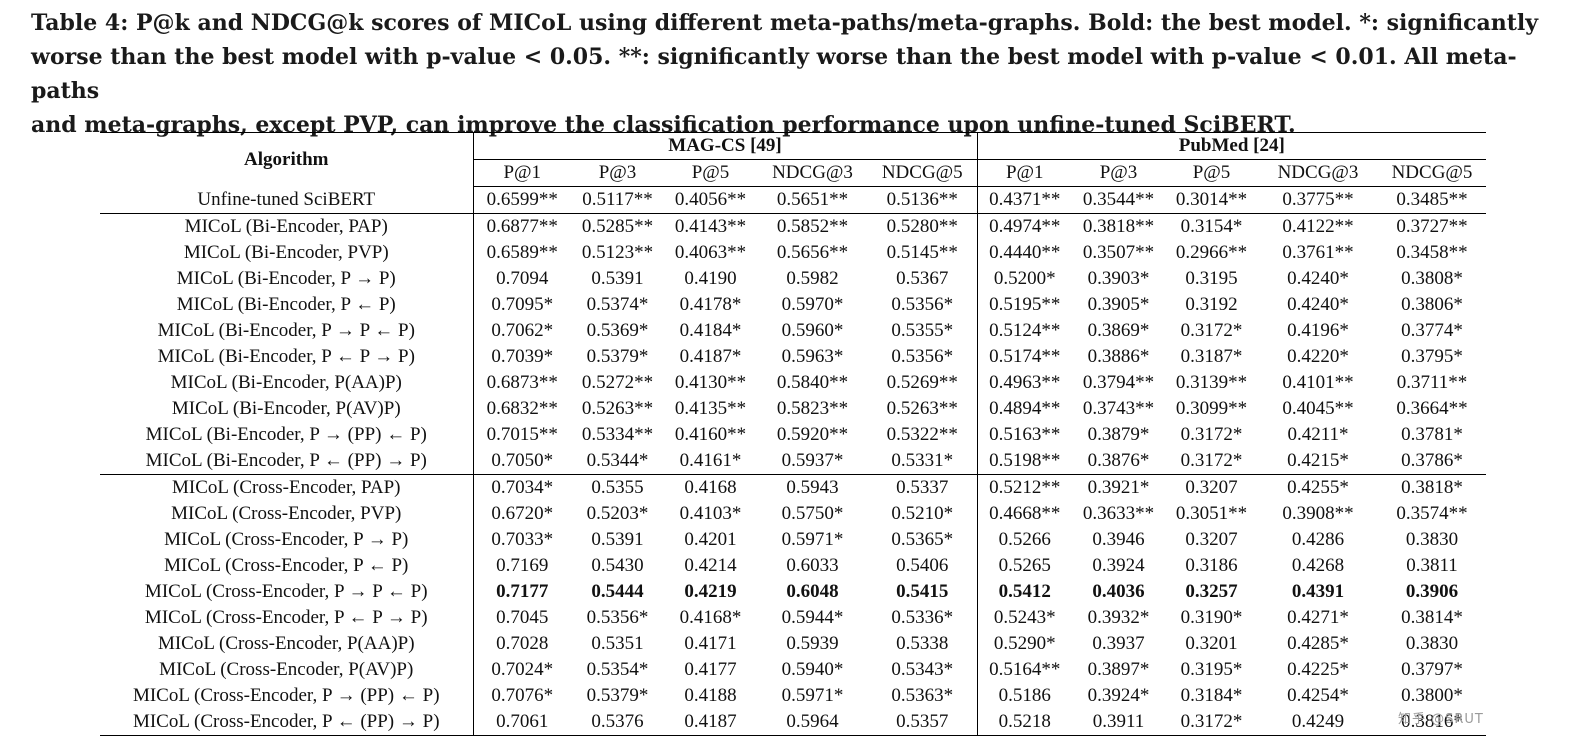  What do you see at coordinates (1025, 513) in the screenshot?
I see `score-cell: 0.4668**` at bounding box center [1025, 513].